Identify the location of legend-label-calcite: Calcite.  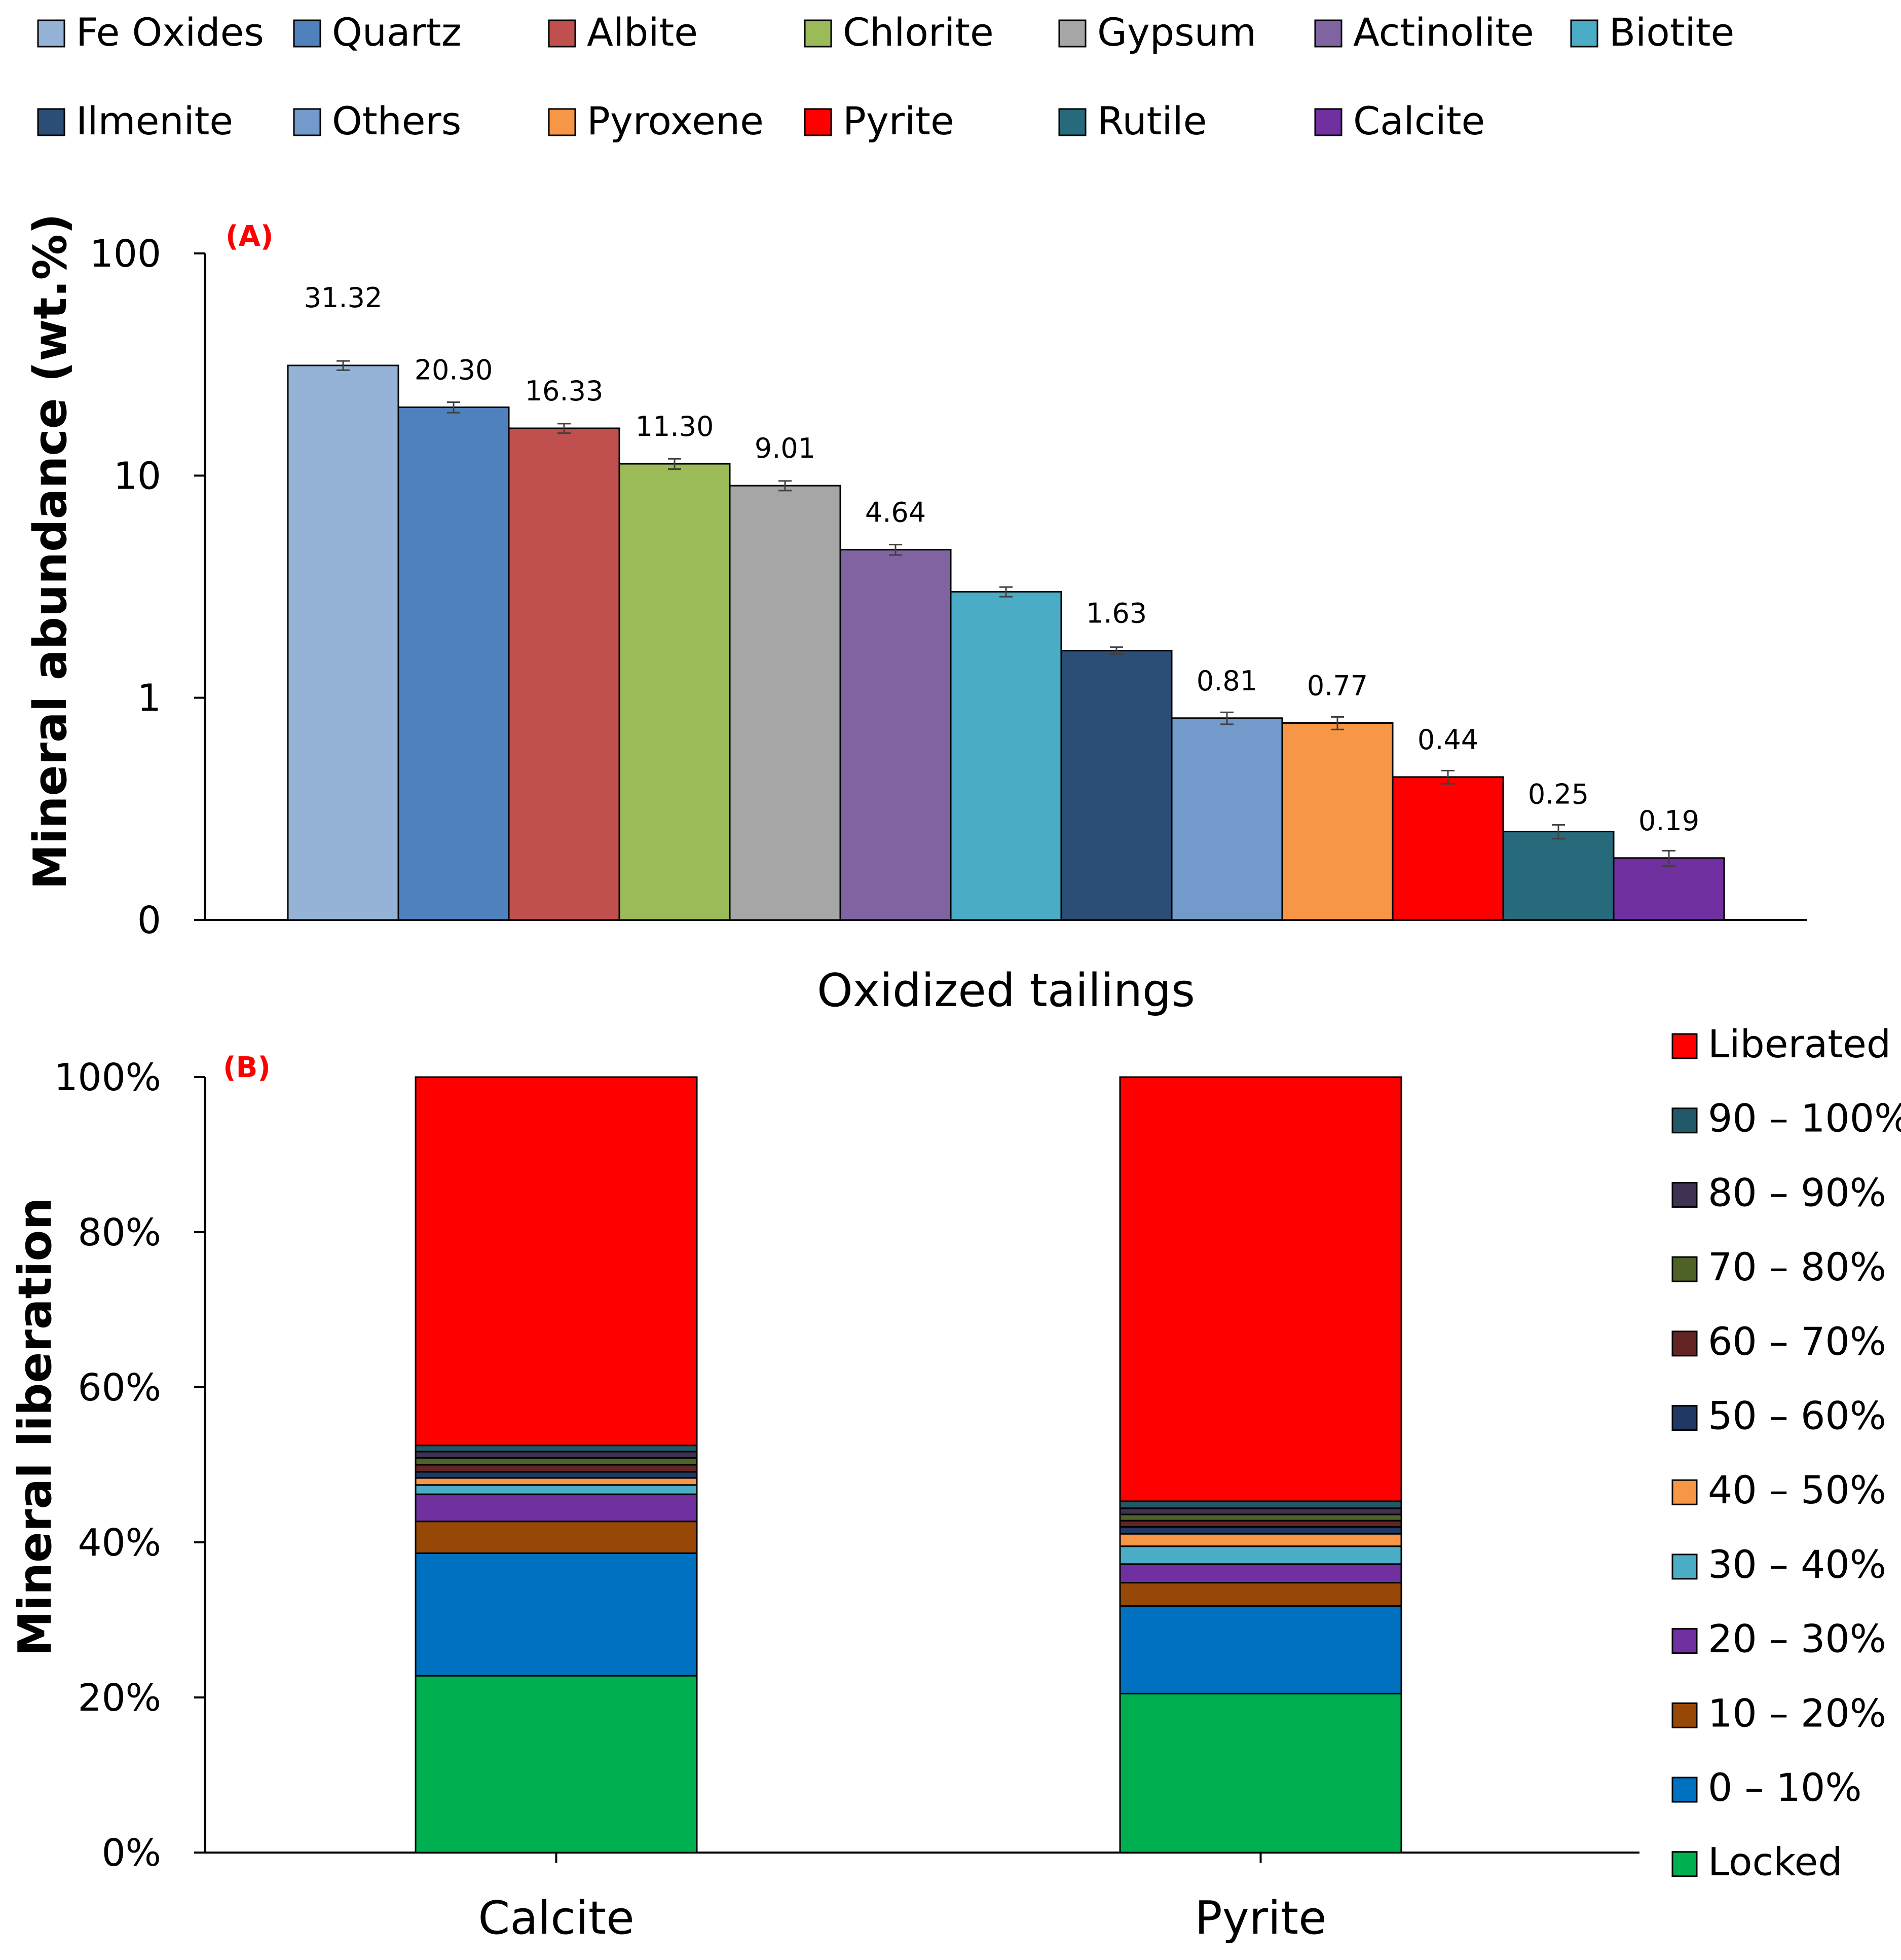
(1419, 120).